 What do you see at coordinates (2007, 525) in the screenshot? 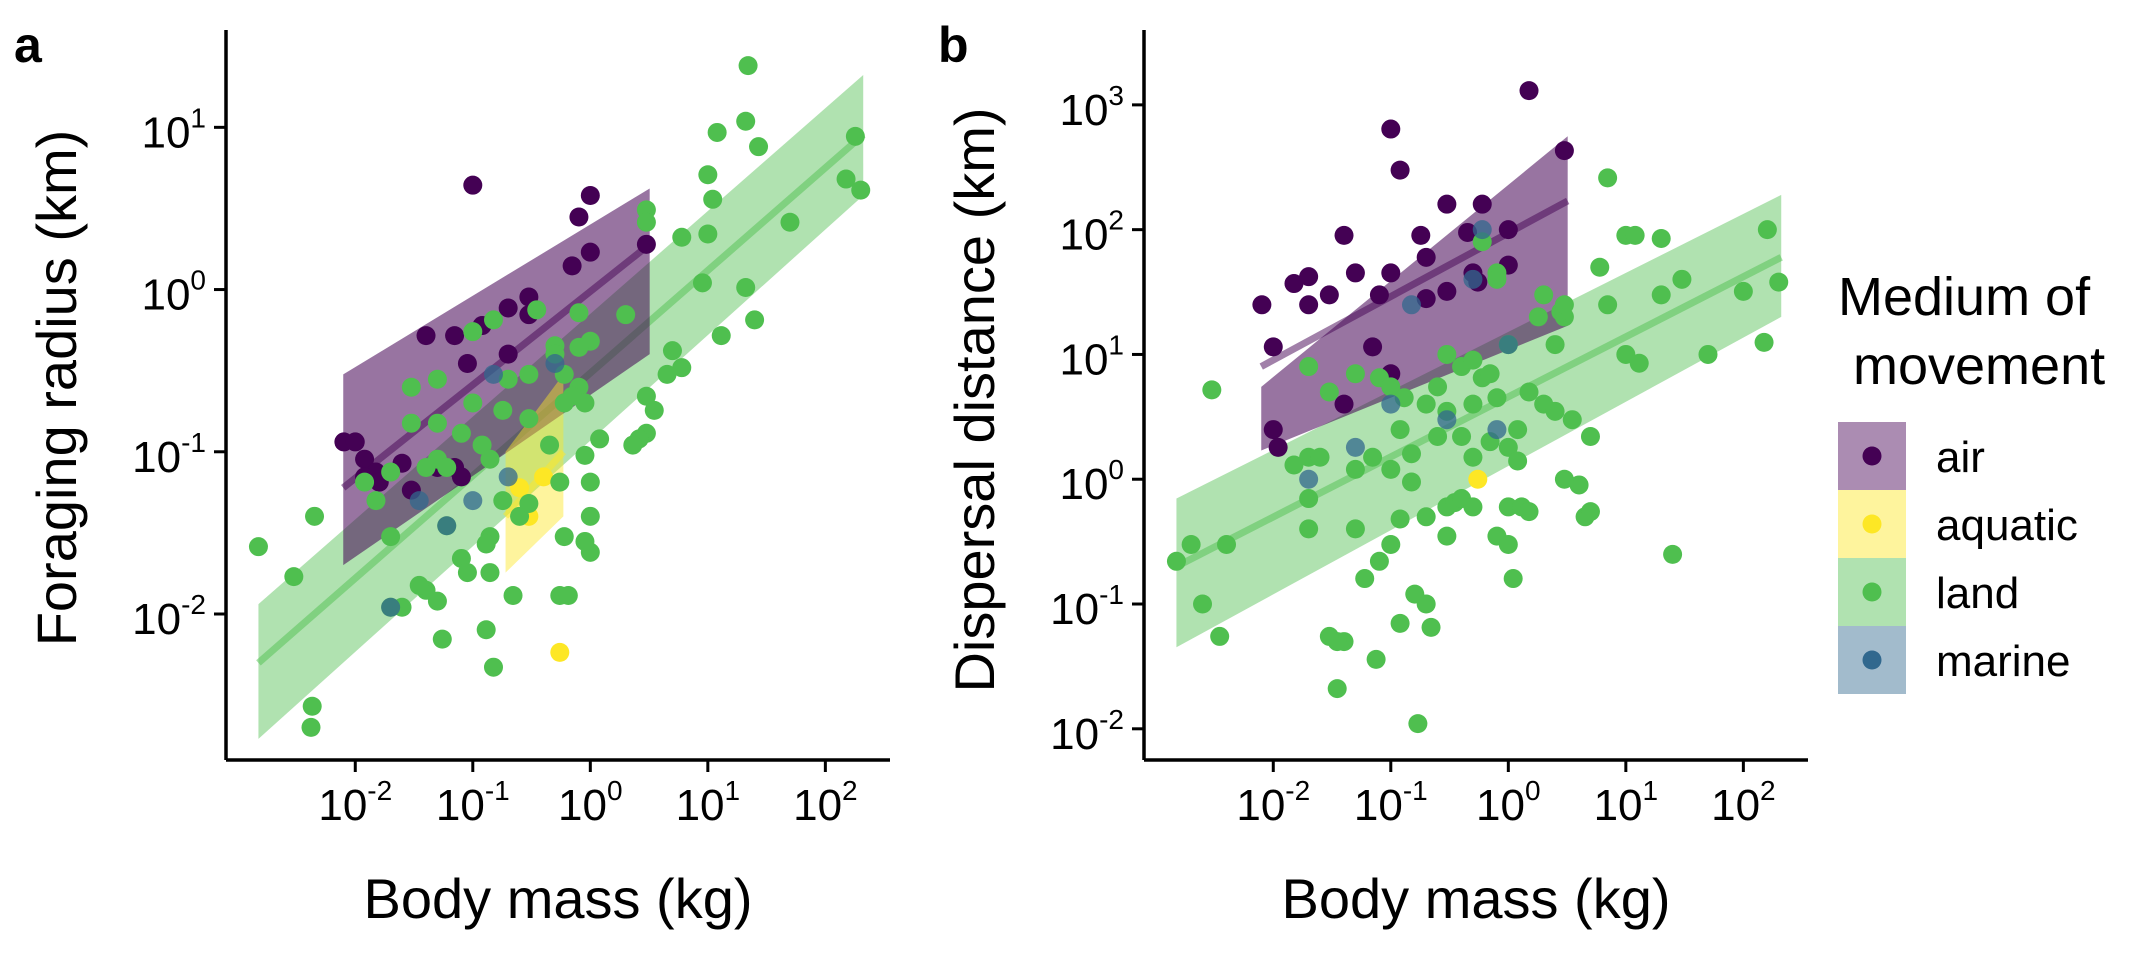
I see `legend-label-aquatic: aquatic` at bounding box center [2007, 525].